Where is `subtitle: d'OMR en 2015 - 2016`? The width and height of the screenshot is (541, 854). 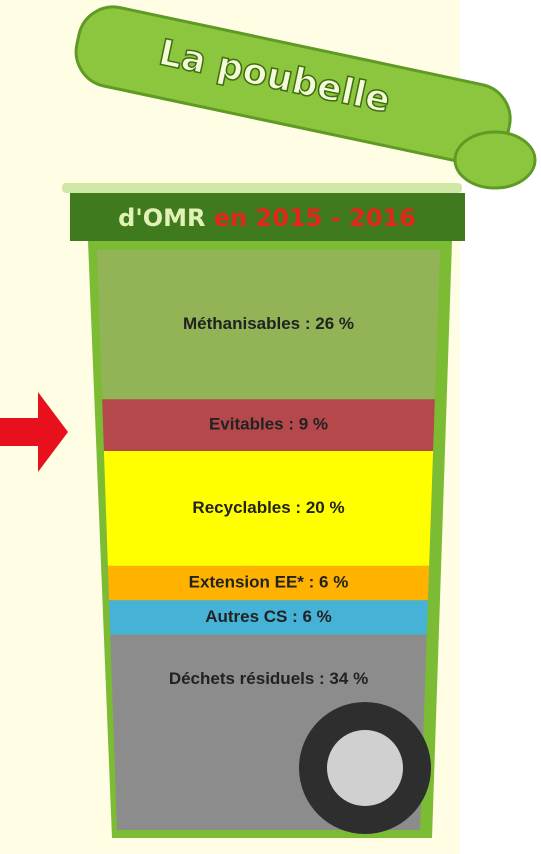 subtitle: d'OMR en 2015 - 2016 is located at coordinates (267, 218).